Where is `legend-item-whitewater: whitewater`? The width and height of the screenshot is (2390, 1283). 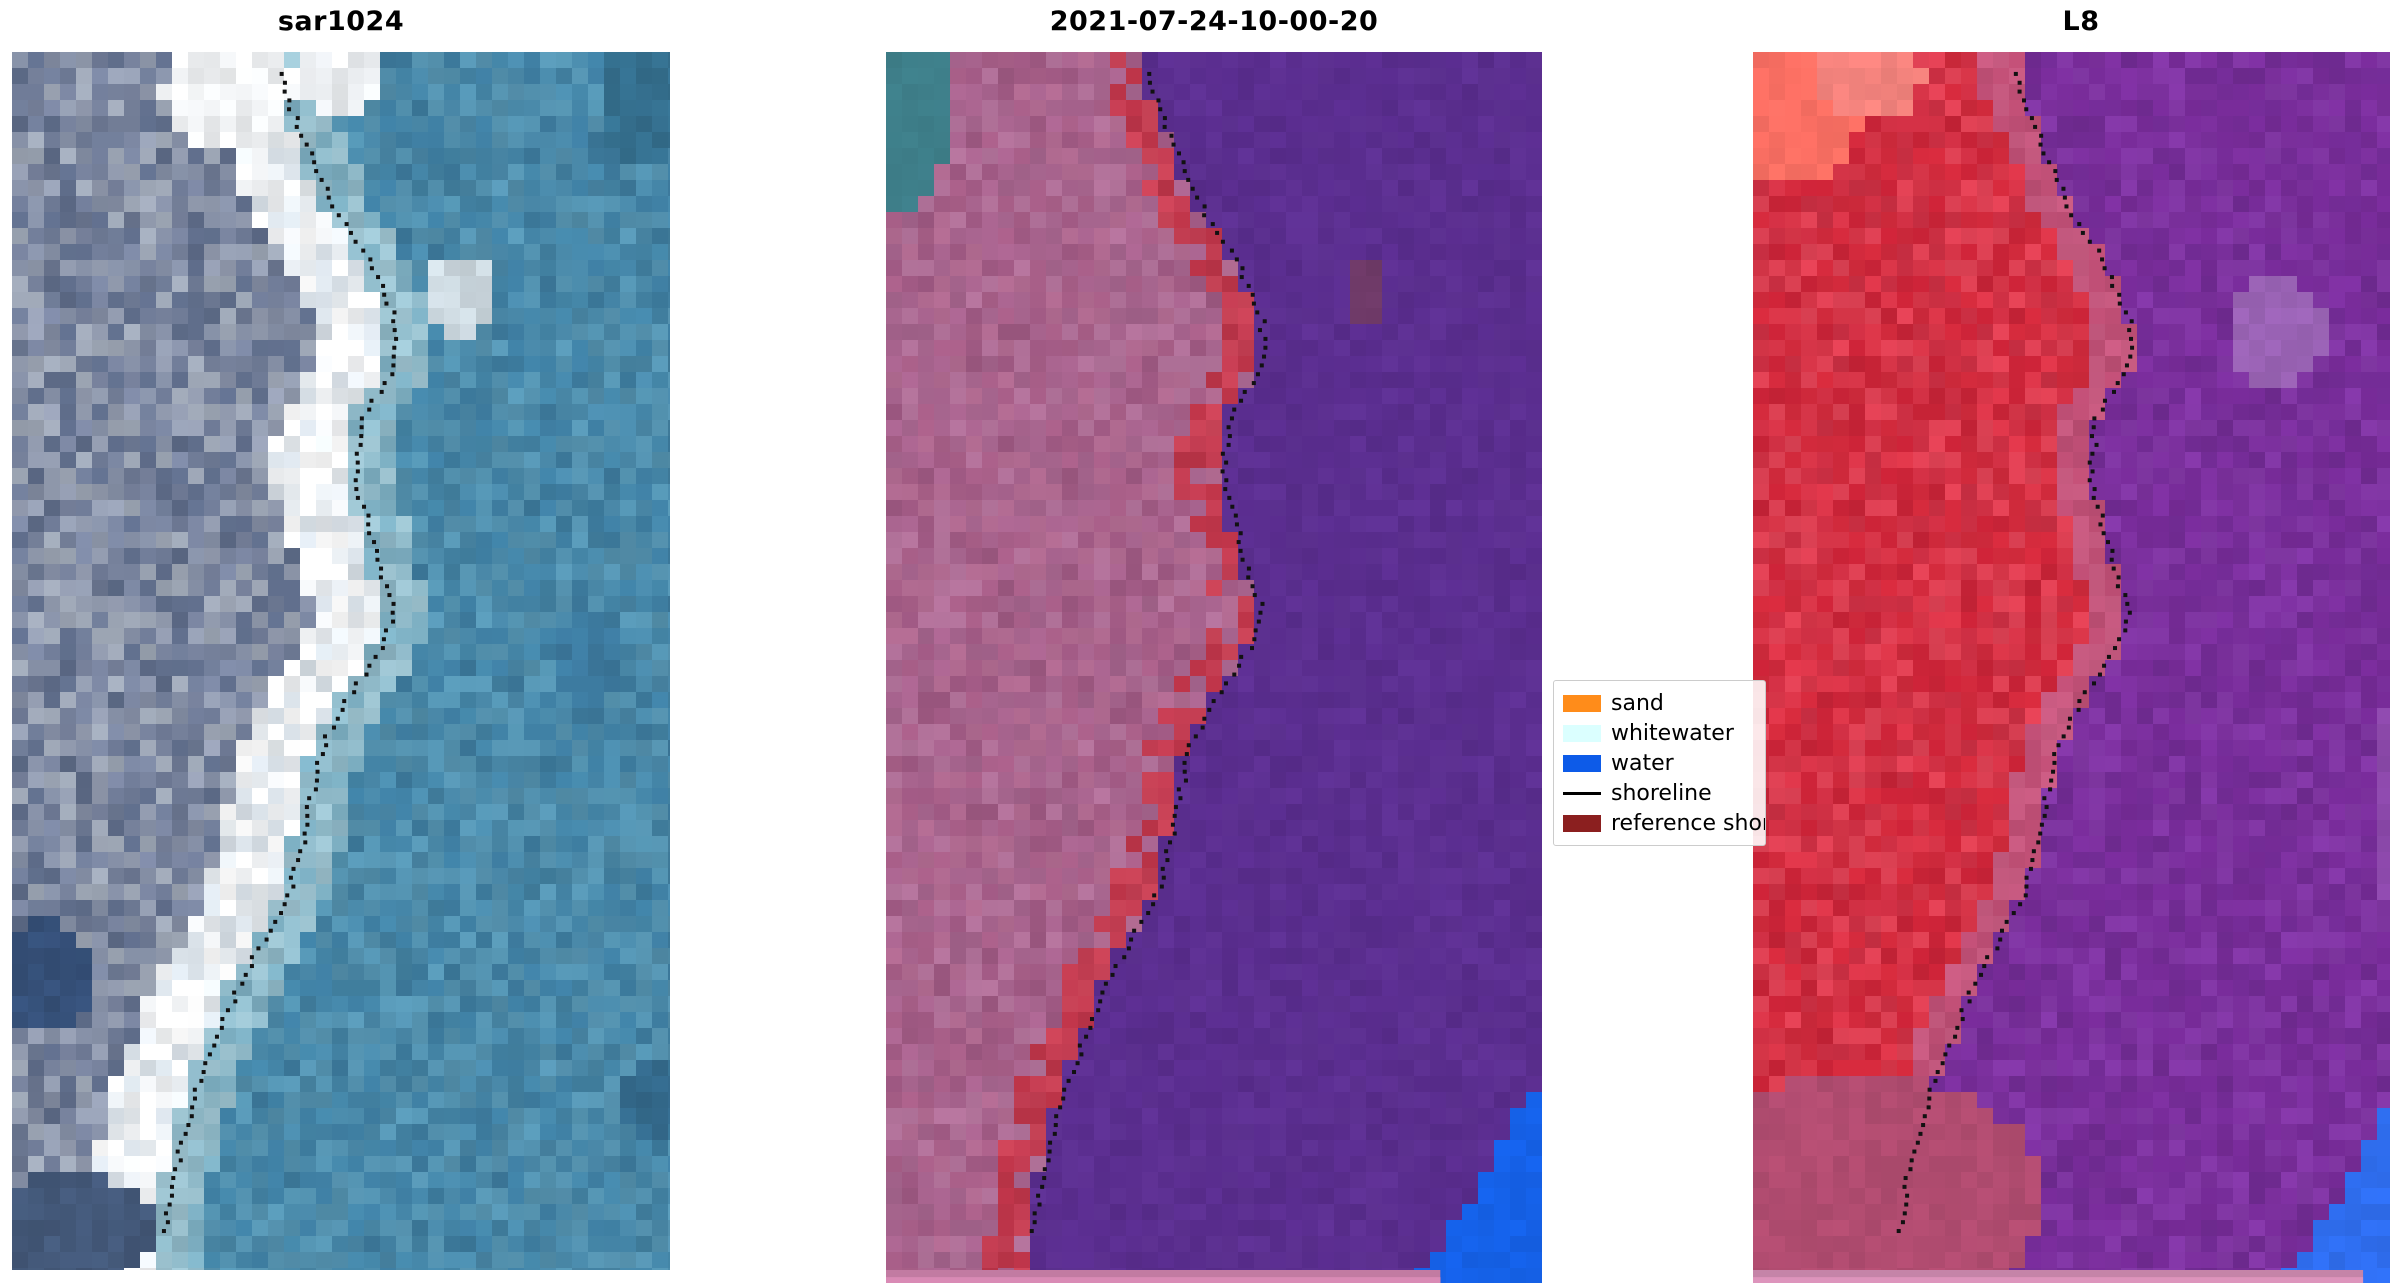
legend-item-whitewater: whitewater is located at coordinates (1664, 733).